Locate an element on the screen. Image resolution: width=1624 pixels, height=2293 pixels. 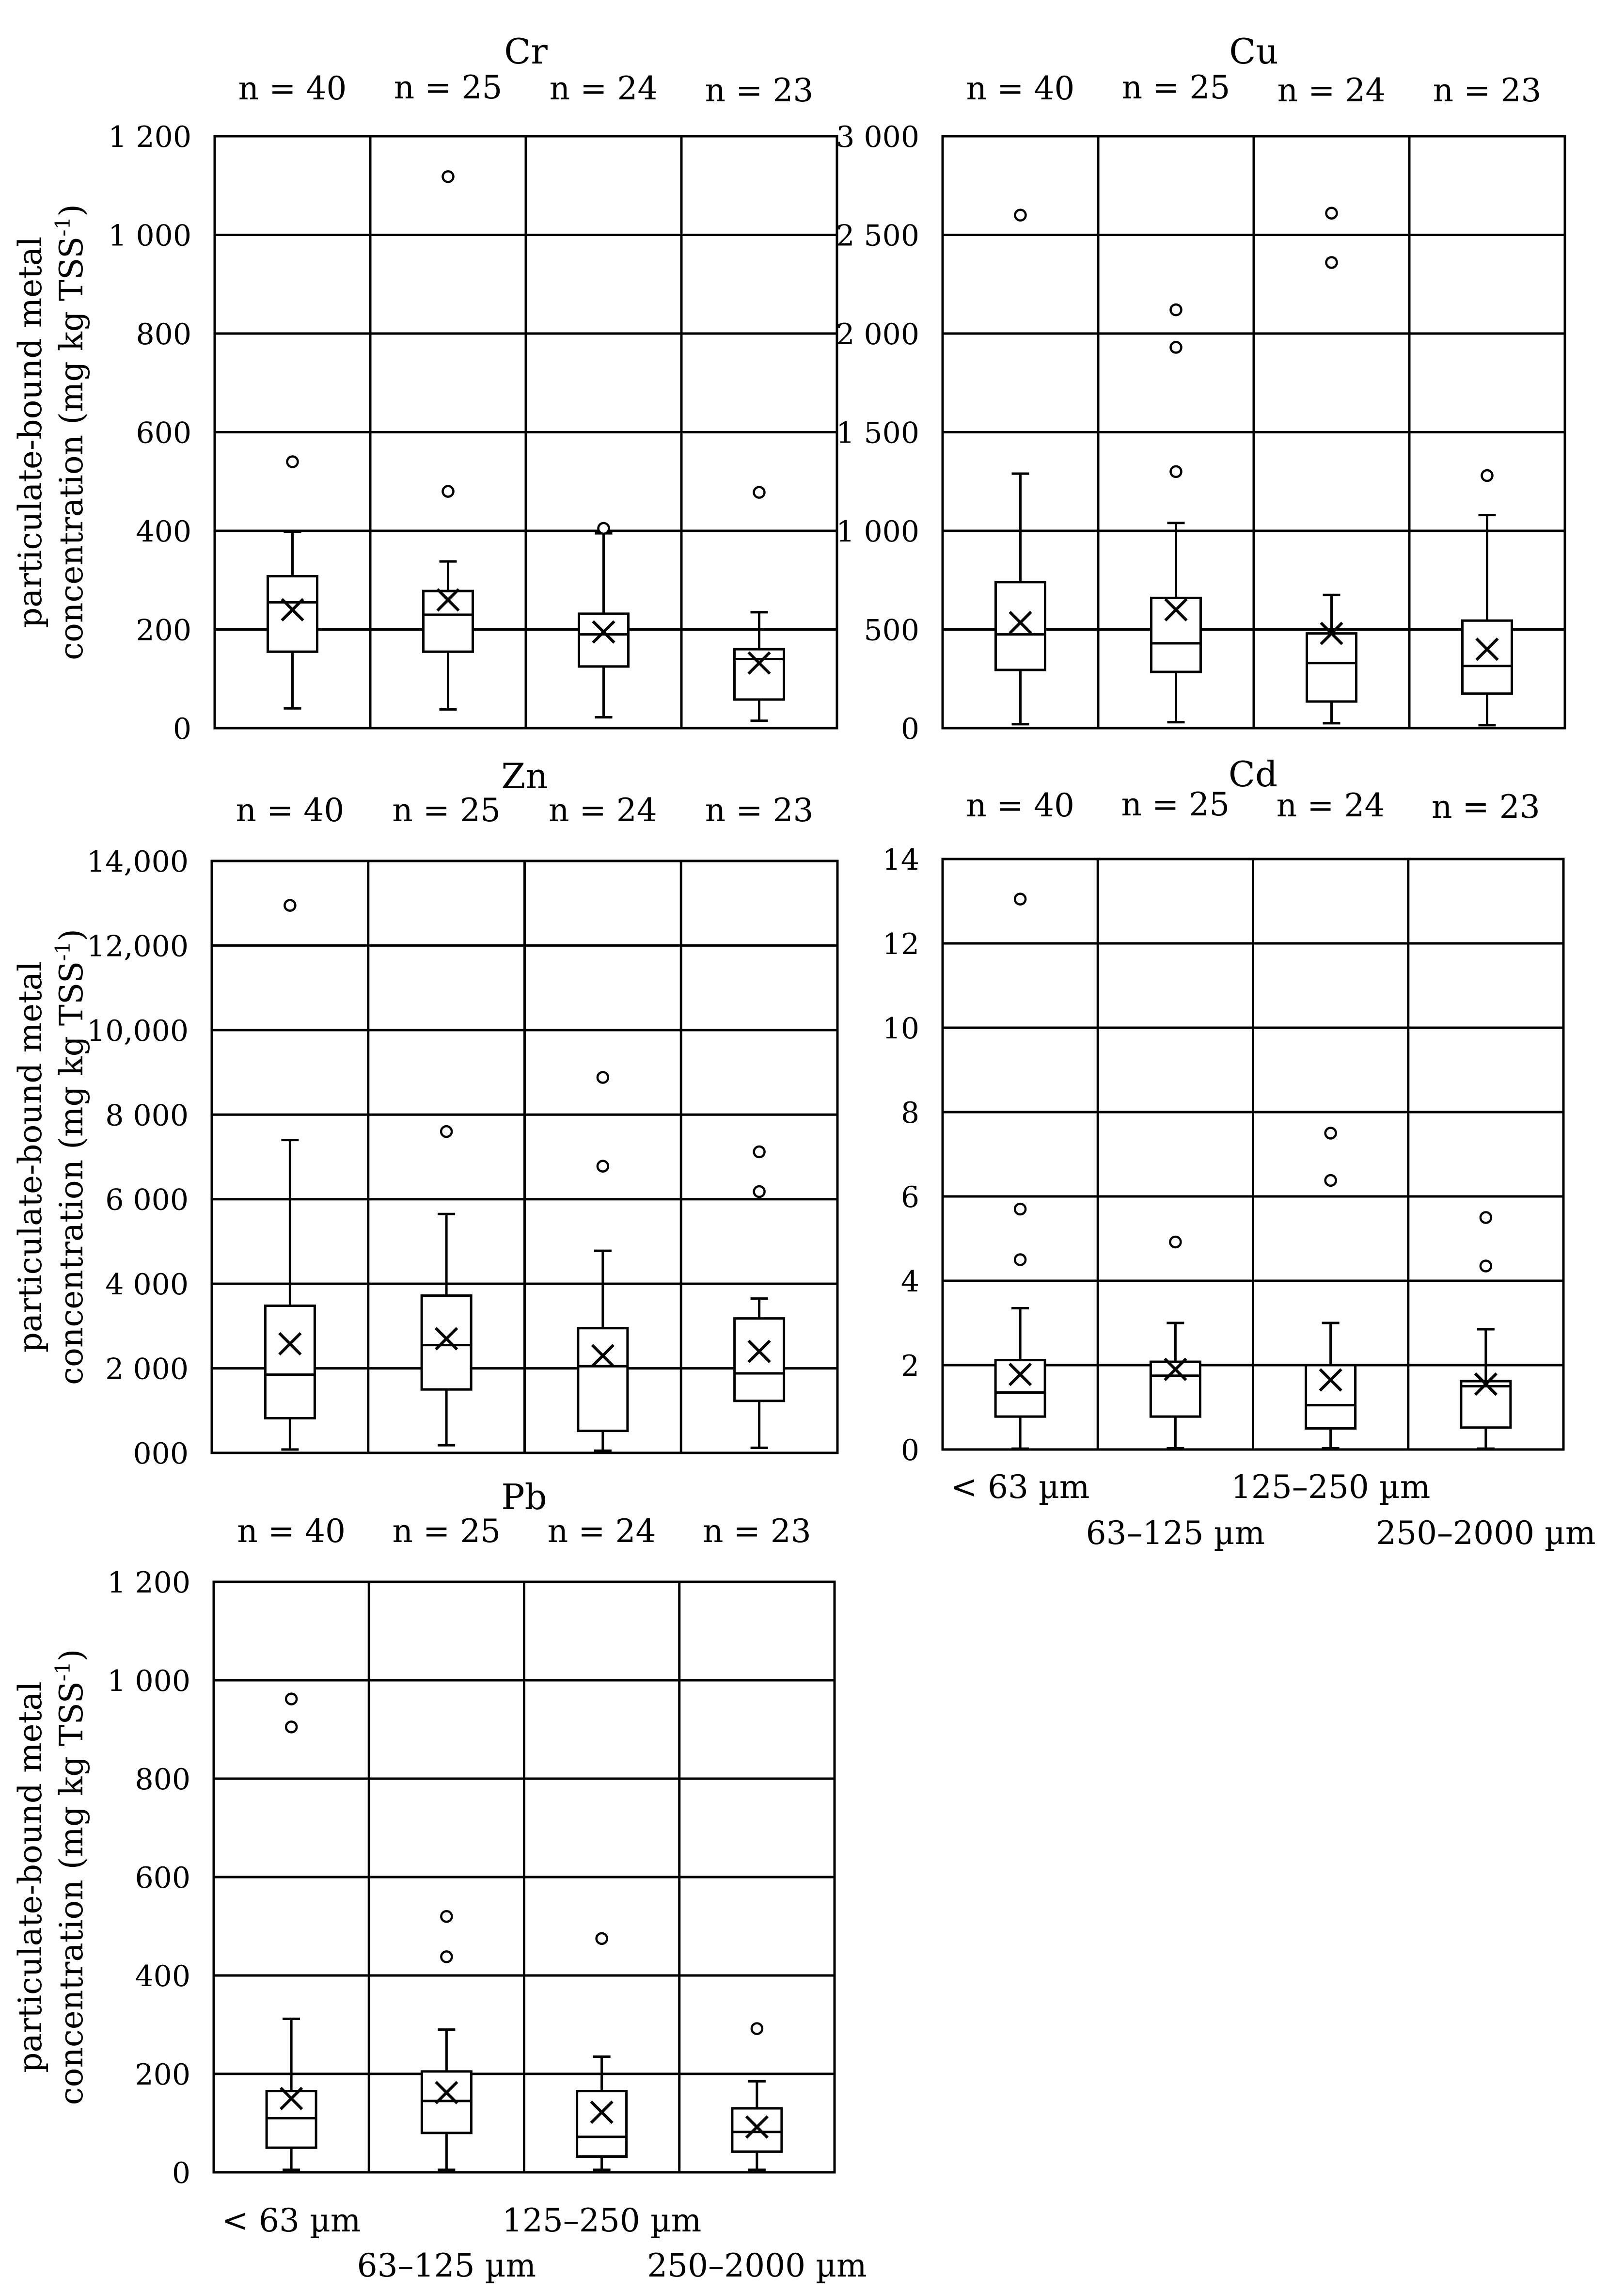
y-tick-label: 000 is located at coordinates (161, 1454).